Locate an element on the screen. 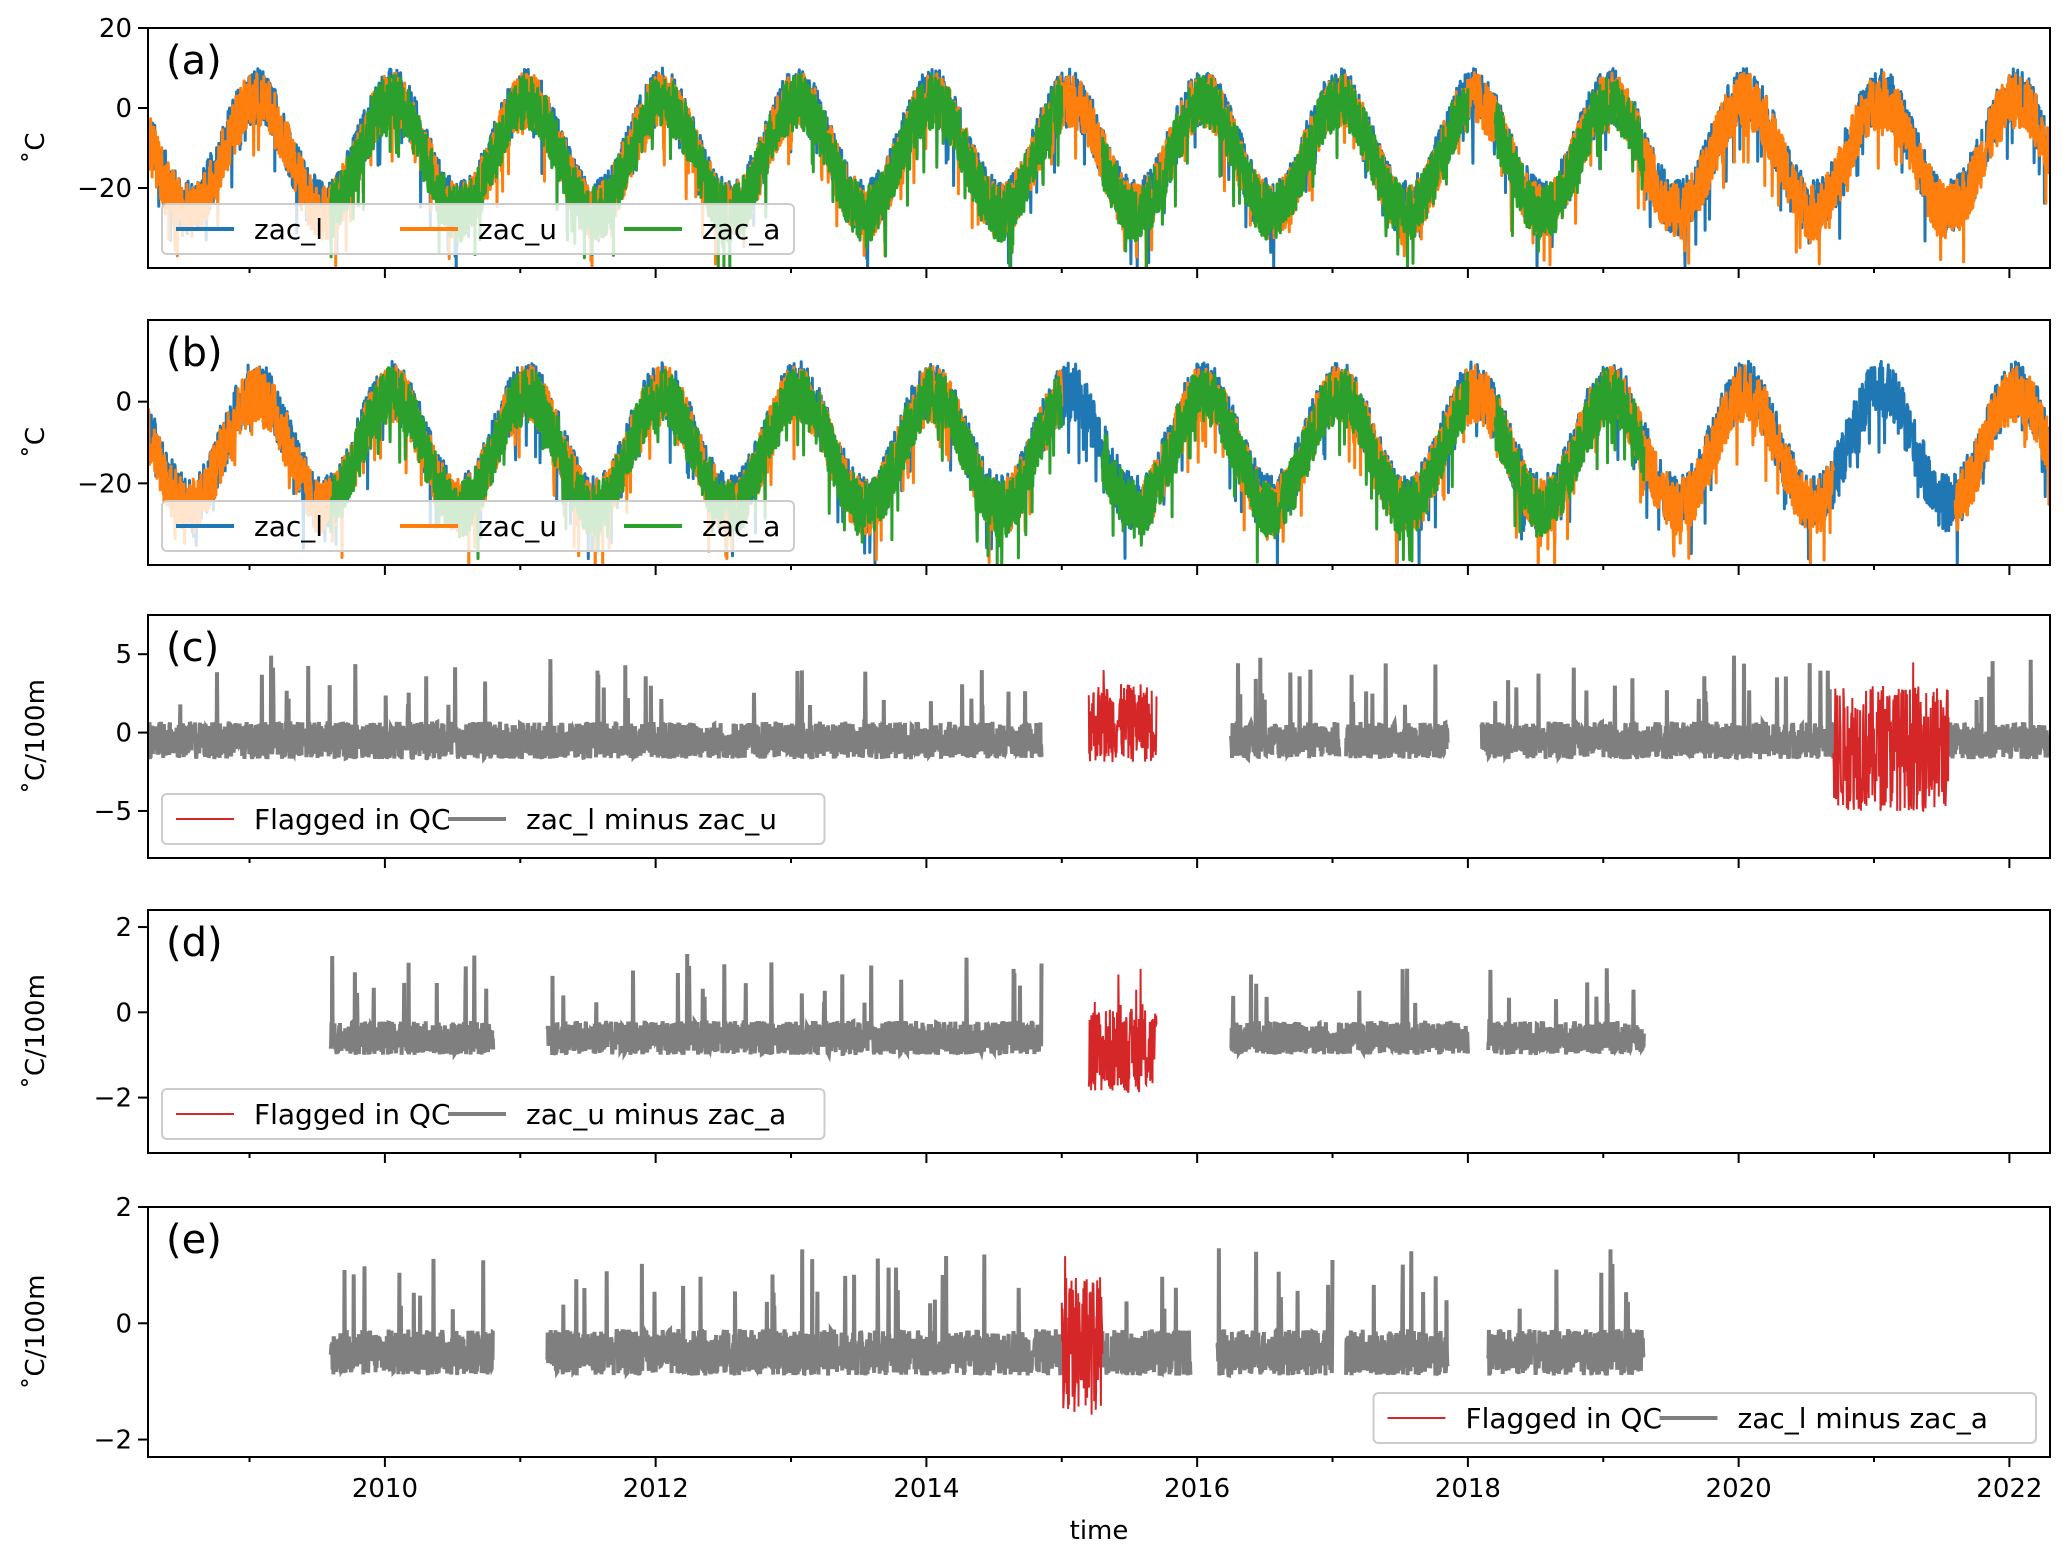 This screenshot has width=2067, height=1552. legend-entry-label: zac_u minus zac_a is located at coordinates (656, 1114).